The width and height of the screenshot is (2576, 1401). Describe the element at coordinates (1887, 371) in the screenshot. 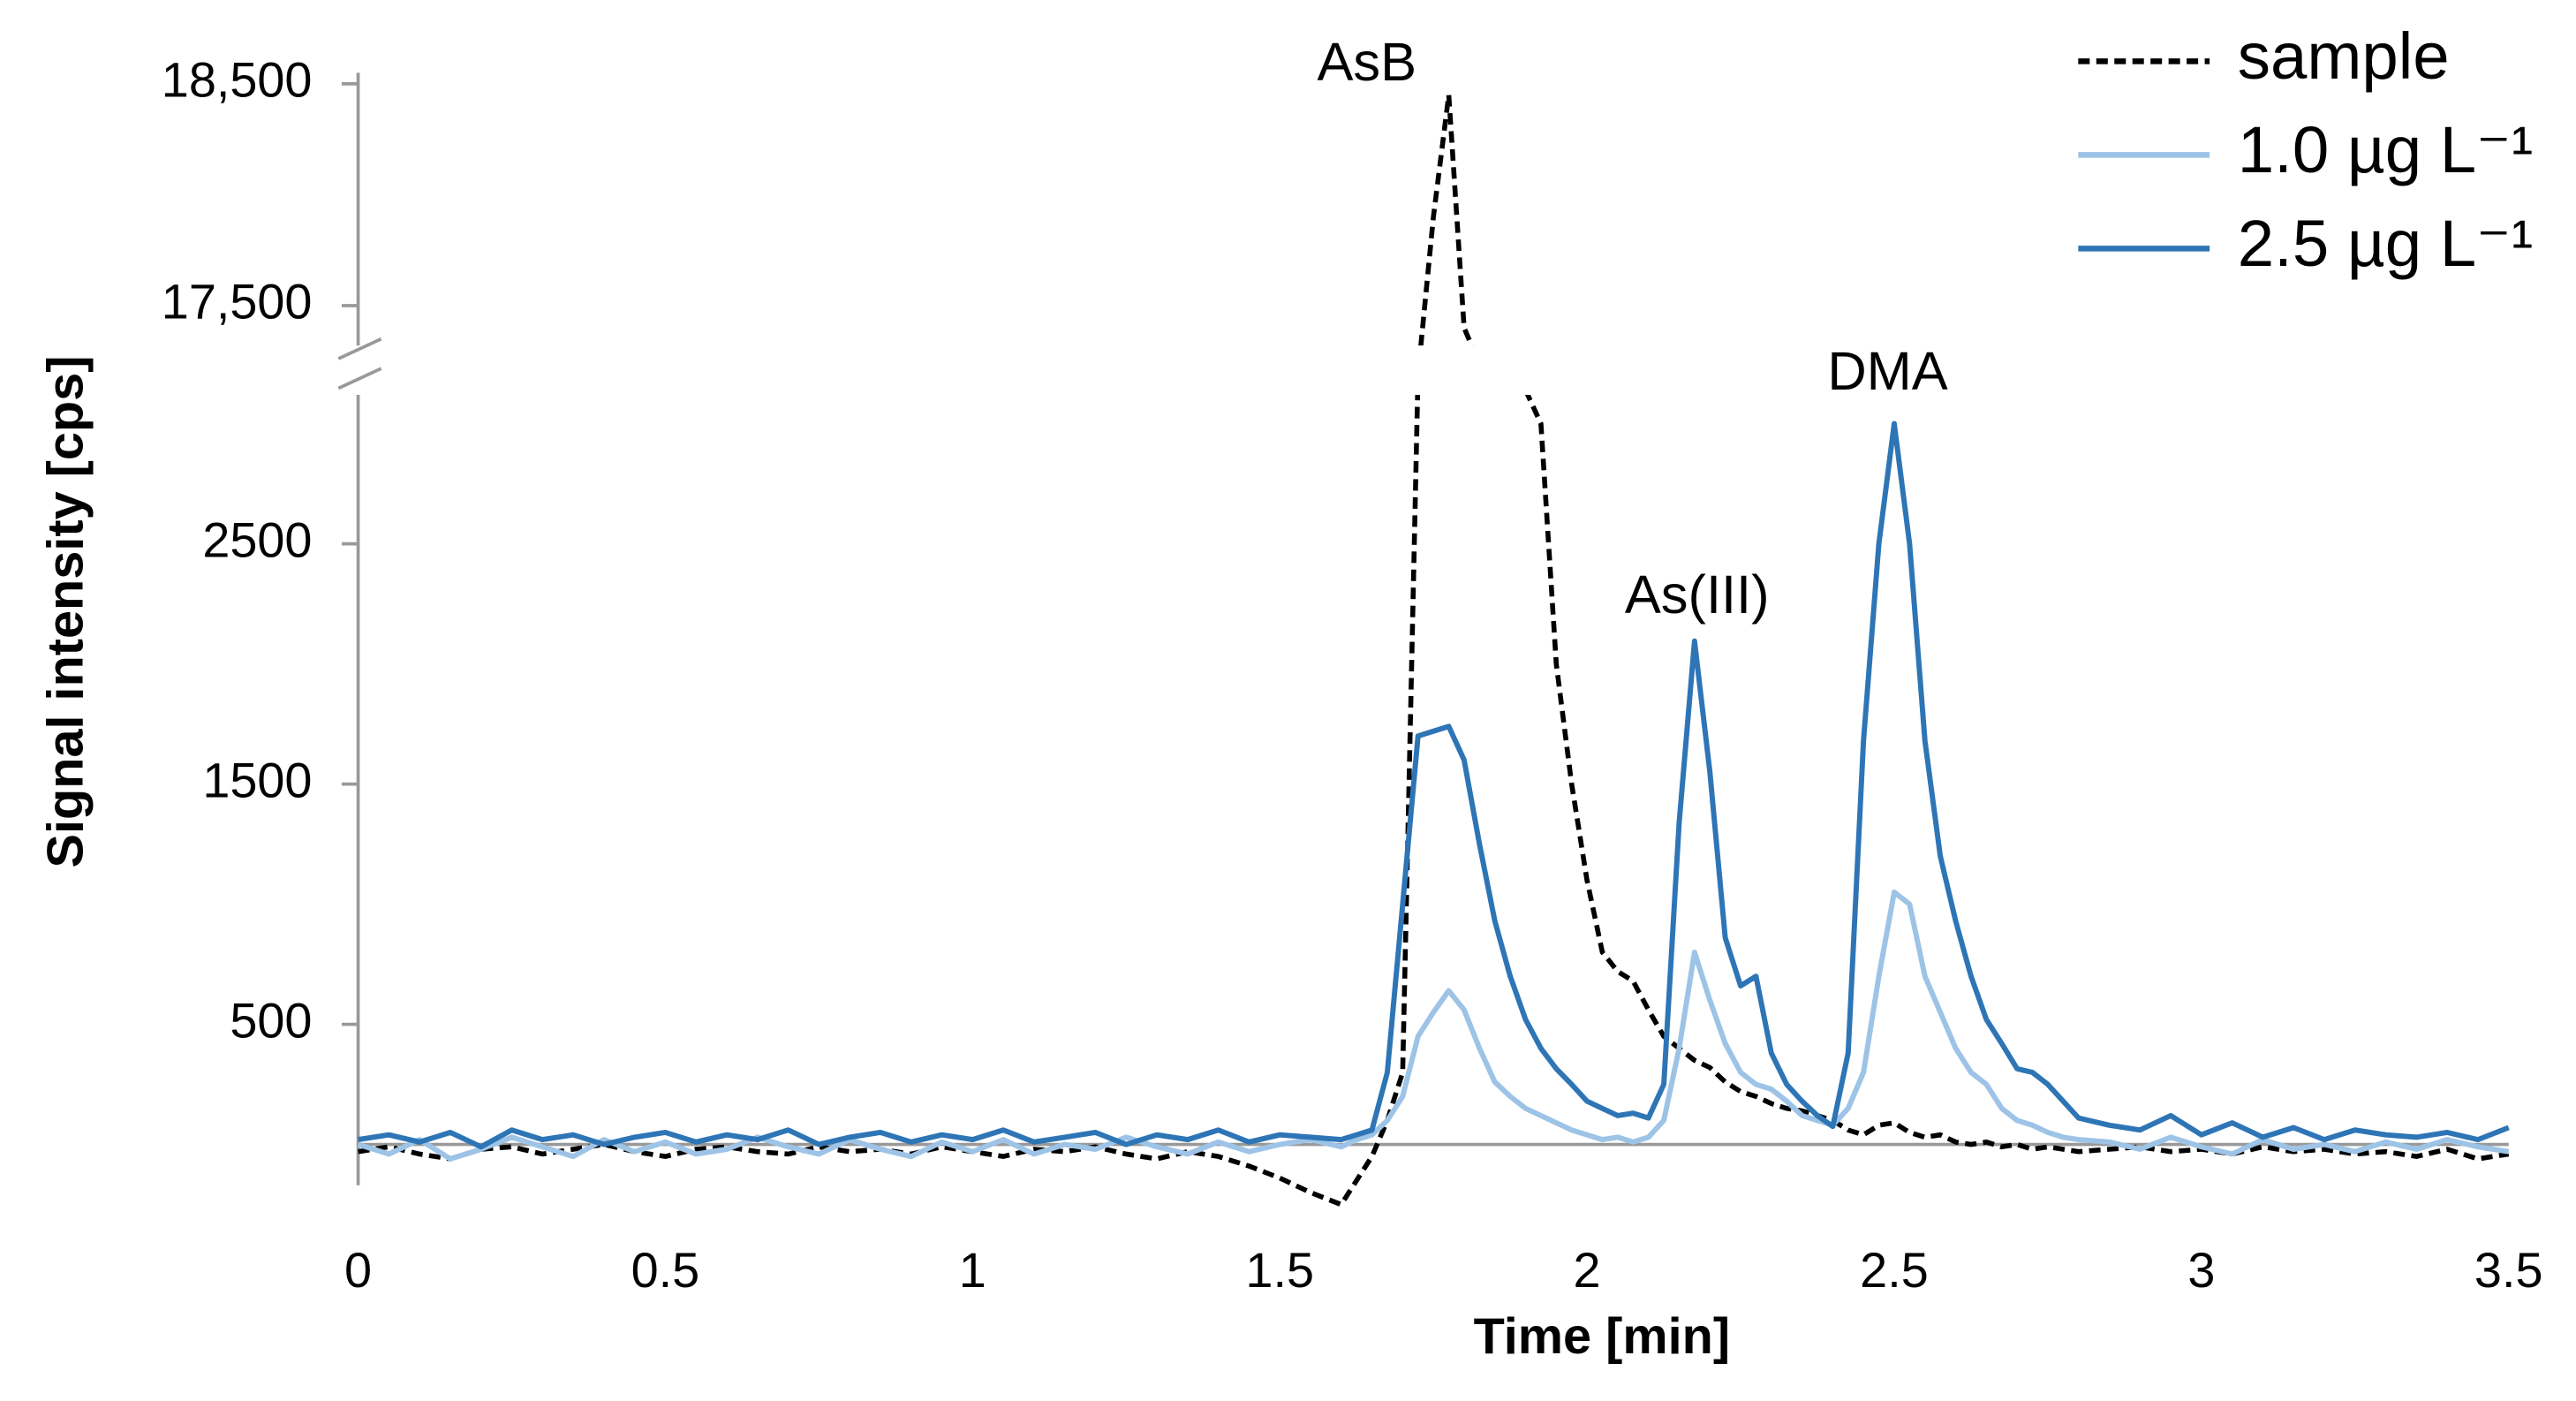

I see `annotation: DMA` at that location.